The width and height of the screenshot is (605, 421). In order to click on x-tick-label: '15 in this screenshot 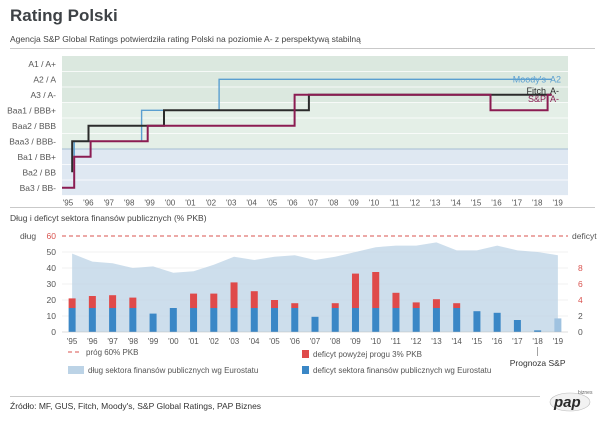, I will do `click(476, 203)`.